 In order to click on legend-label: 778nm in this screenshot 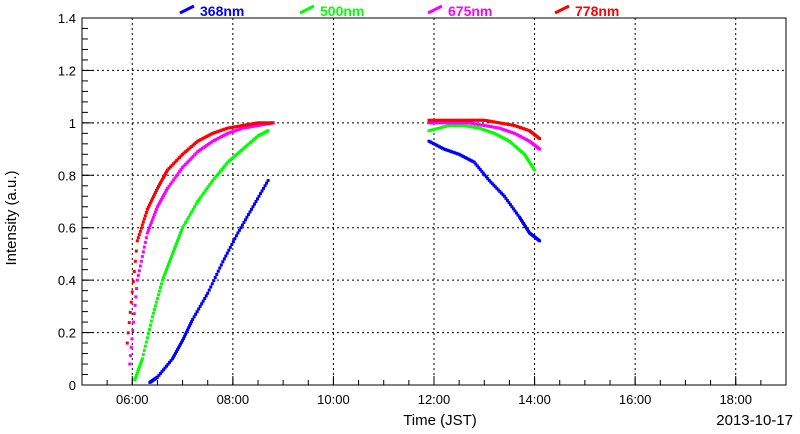, I will do `click(597, 11)`.